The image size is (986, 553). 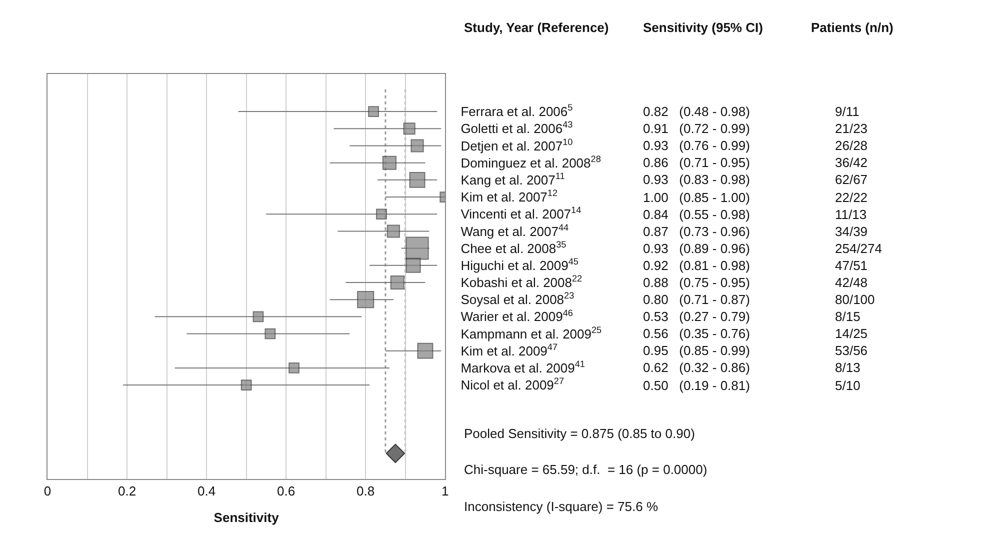 What do you see at coordinates (696, 248) in the screenshot?
I see `data-label: 0.93 (0.89 - 0.96)` at bounding box center [696, 248].